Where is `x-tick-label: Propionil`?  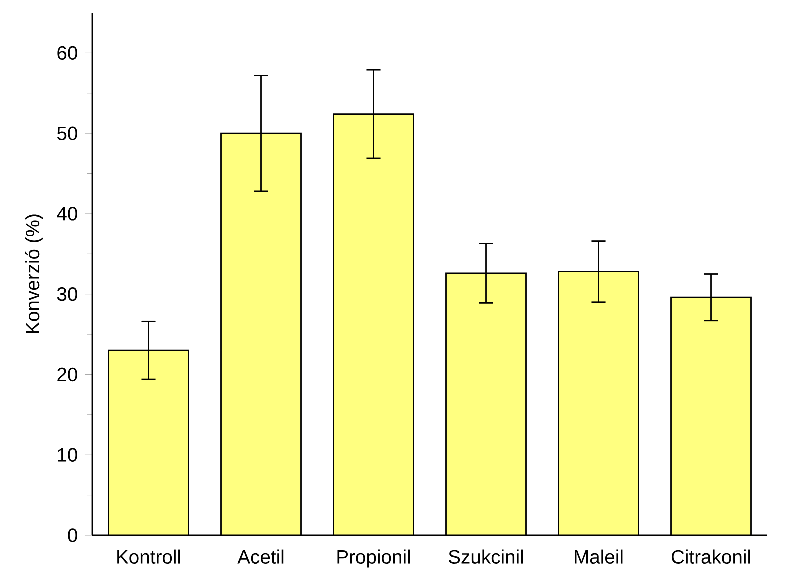
x-tick-label: Propionil is located at coordinates (374, 559).